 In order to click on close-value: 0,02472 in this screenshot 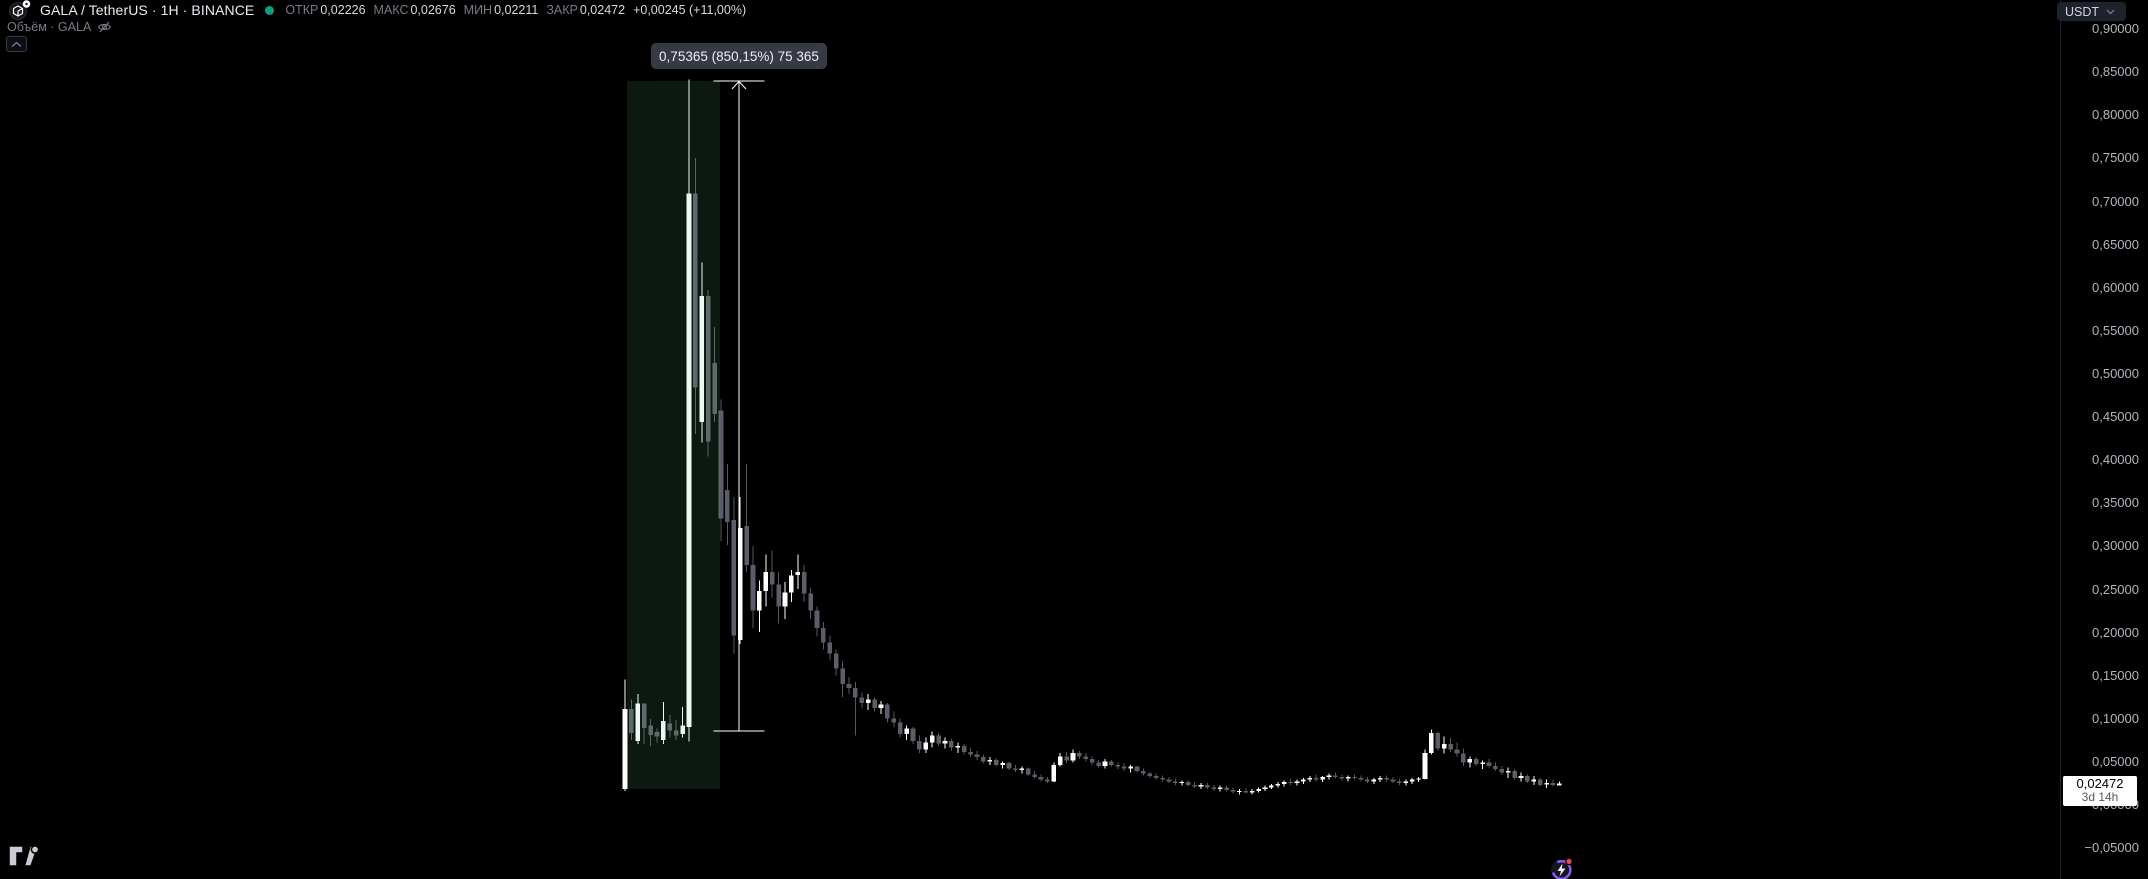, I will do `click(602, 10)`.